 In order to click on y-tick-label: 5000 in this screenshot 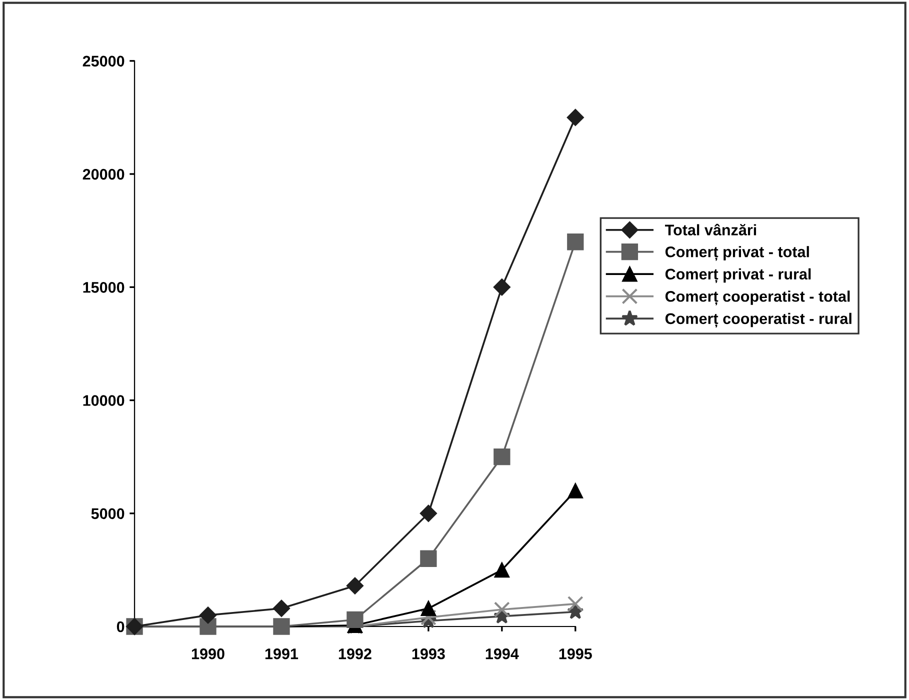, I will do `click(107, 514)`.